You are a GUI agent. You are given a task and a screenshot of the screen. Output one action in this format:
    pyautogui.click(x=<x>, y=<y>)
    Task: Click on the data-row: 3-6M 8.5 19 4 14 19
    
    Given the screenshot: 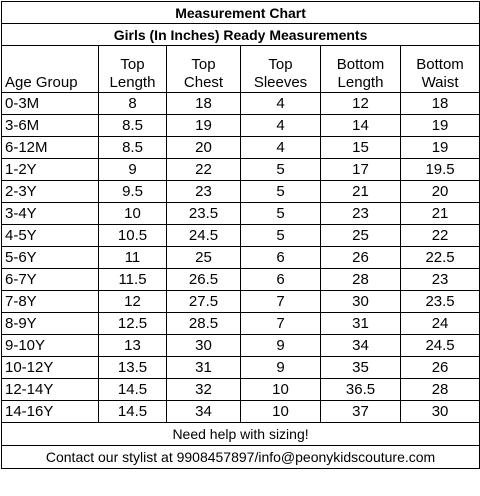 What is the action you would take?
    pyautogui.click(x=240, y=125)
    